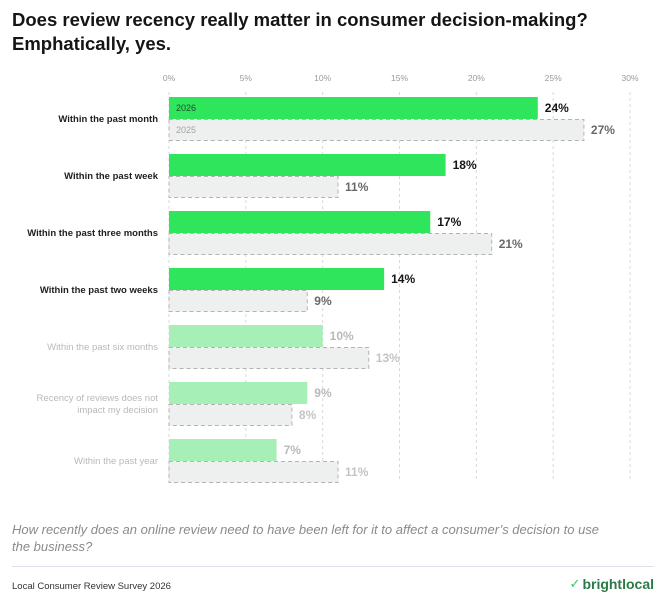 Image resolution: width=666 pixels, height=600 pixels. I want to click on footer-divider, so click(333, 566).